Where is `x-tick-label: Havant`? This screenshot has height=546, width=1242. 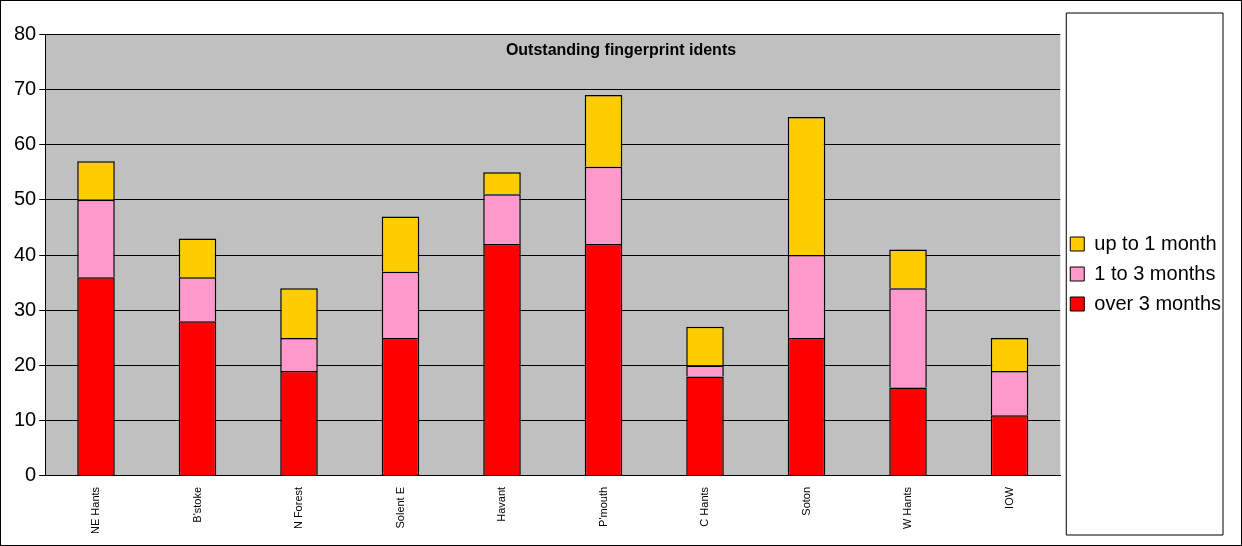
x-tick-label: Havant is located at coordinates (501, 504).